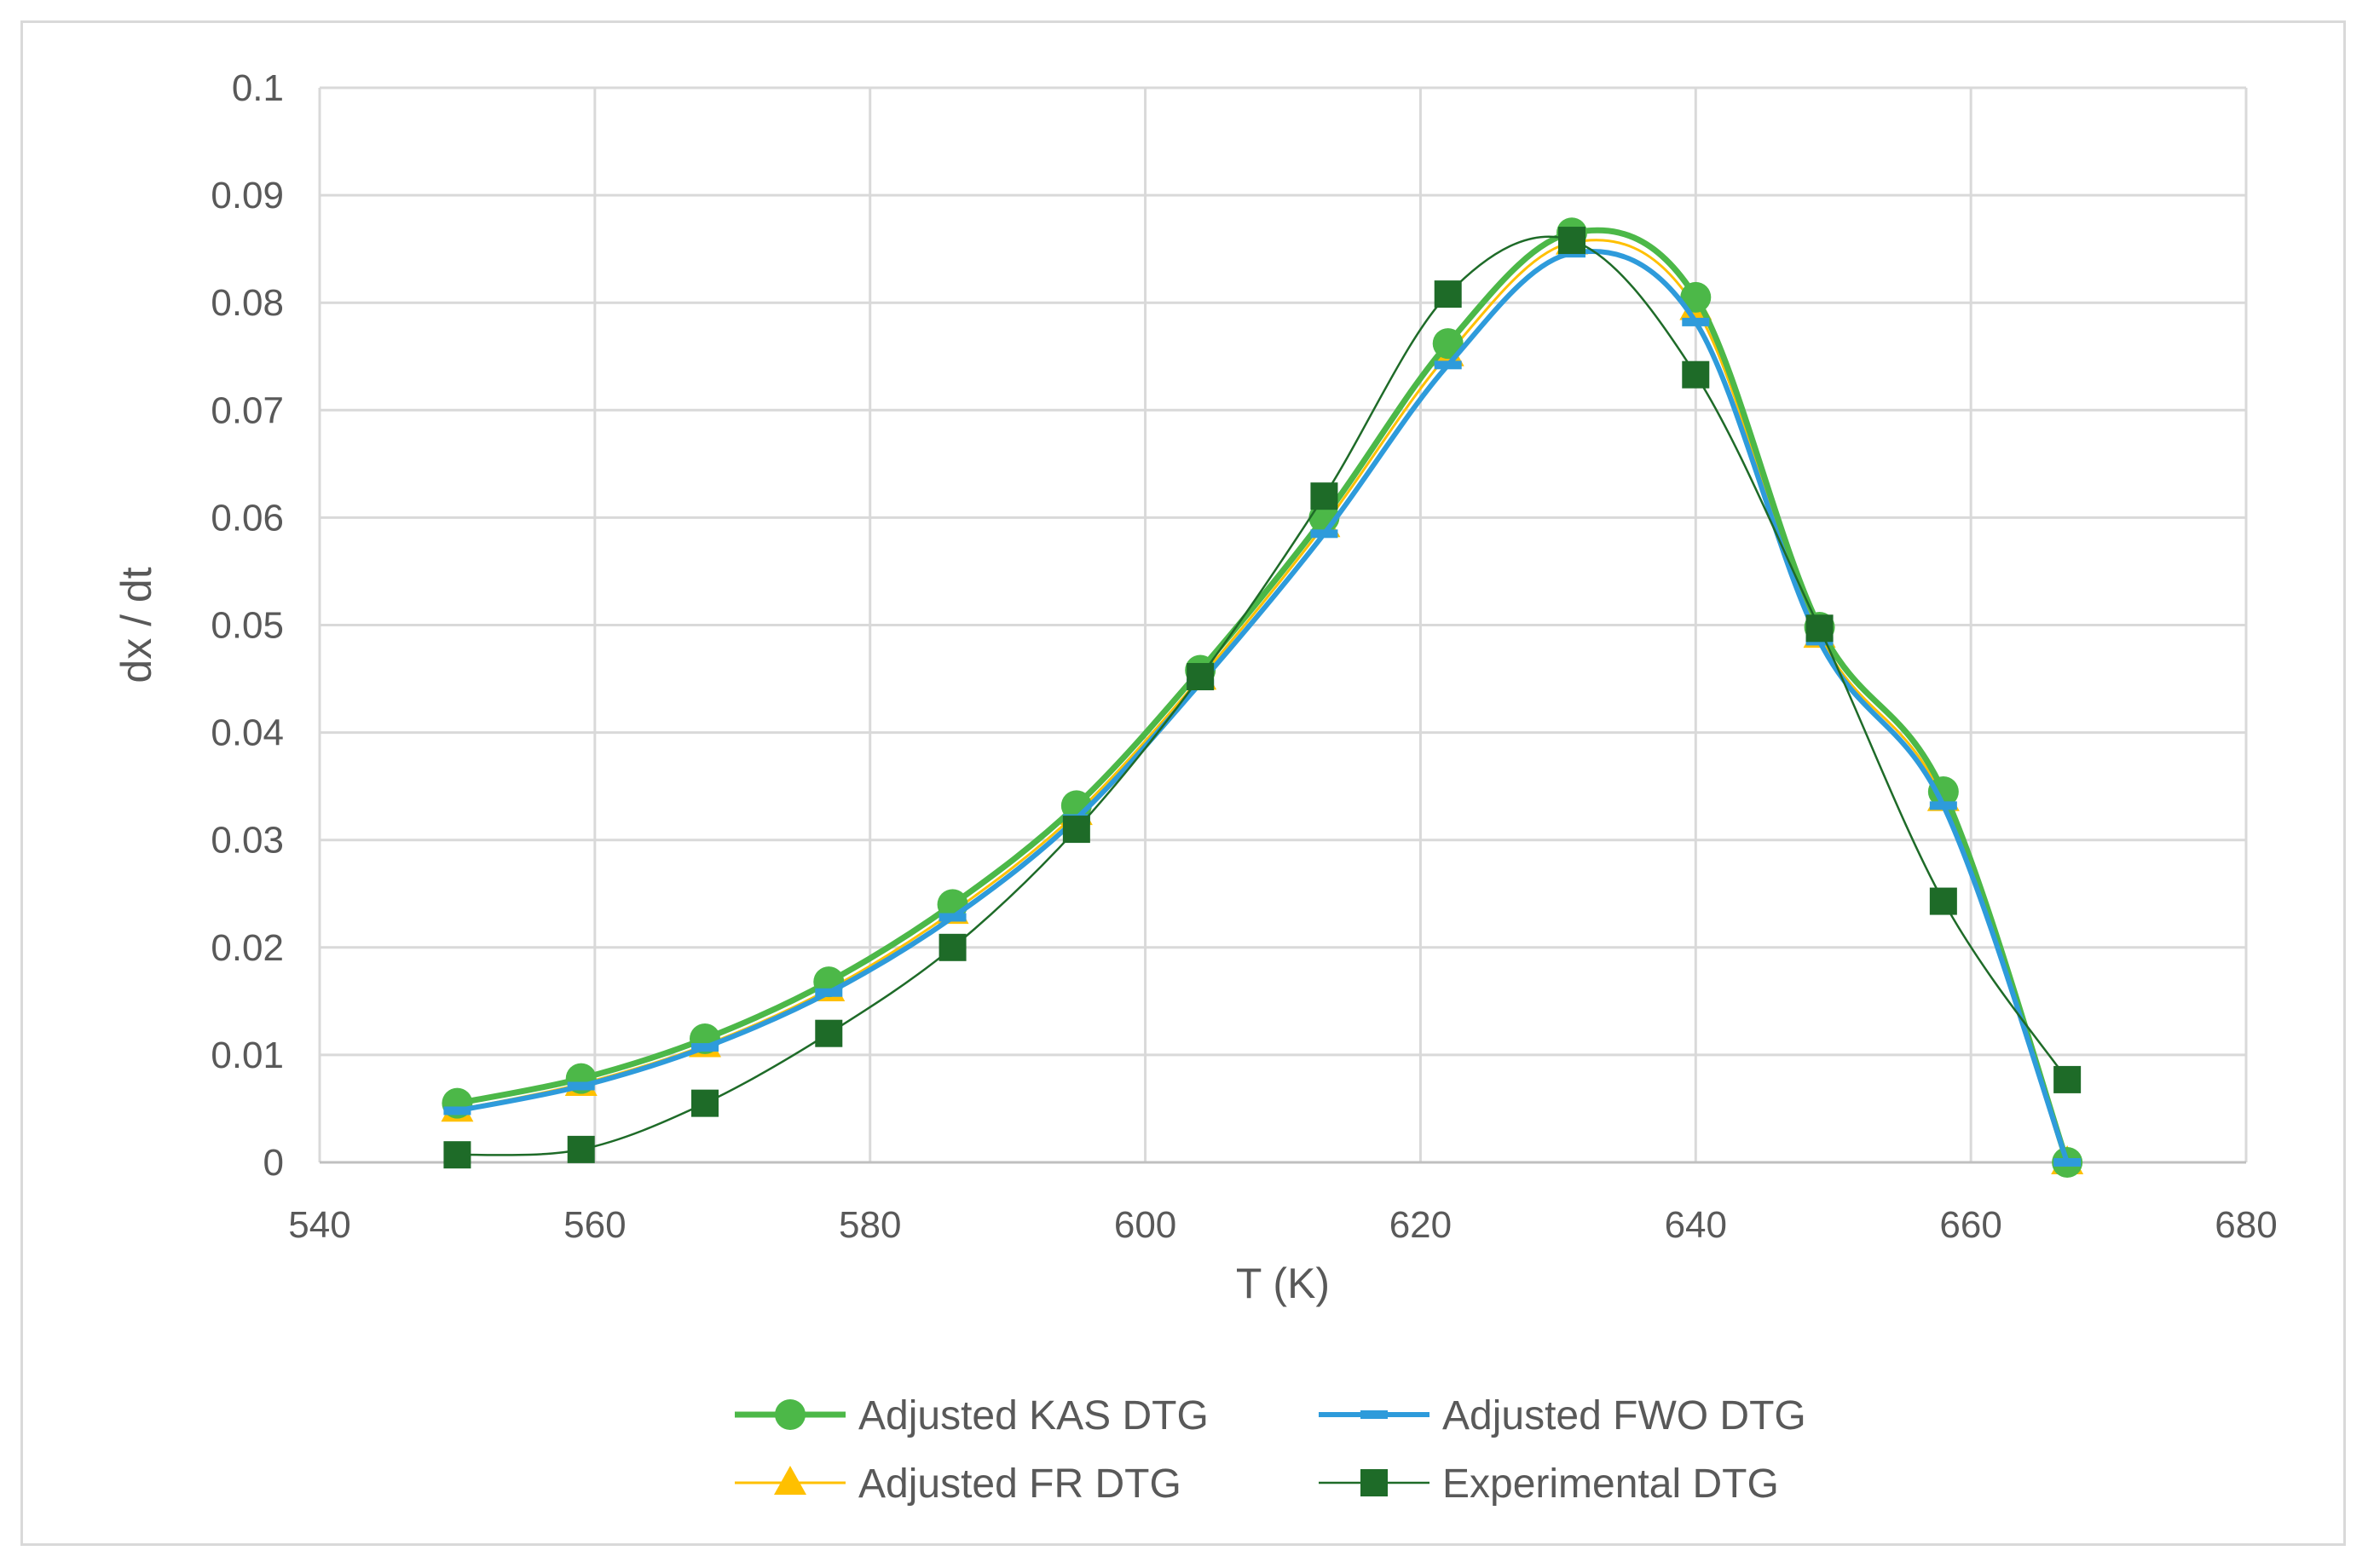 The height and width of the screenshot is (1568, 2368). What do you see at coordinates (870, 1225) in the screenshot?
I see `x-tick-label: 580` at bounding box center [870, 1225].